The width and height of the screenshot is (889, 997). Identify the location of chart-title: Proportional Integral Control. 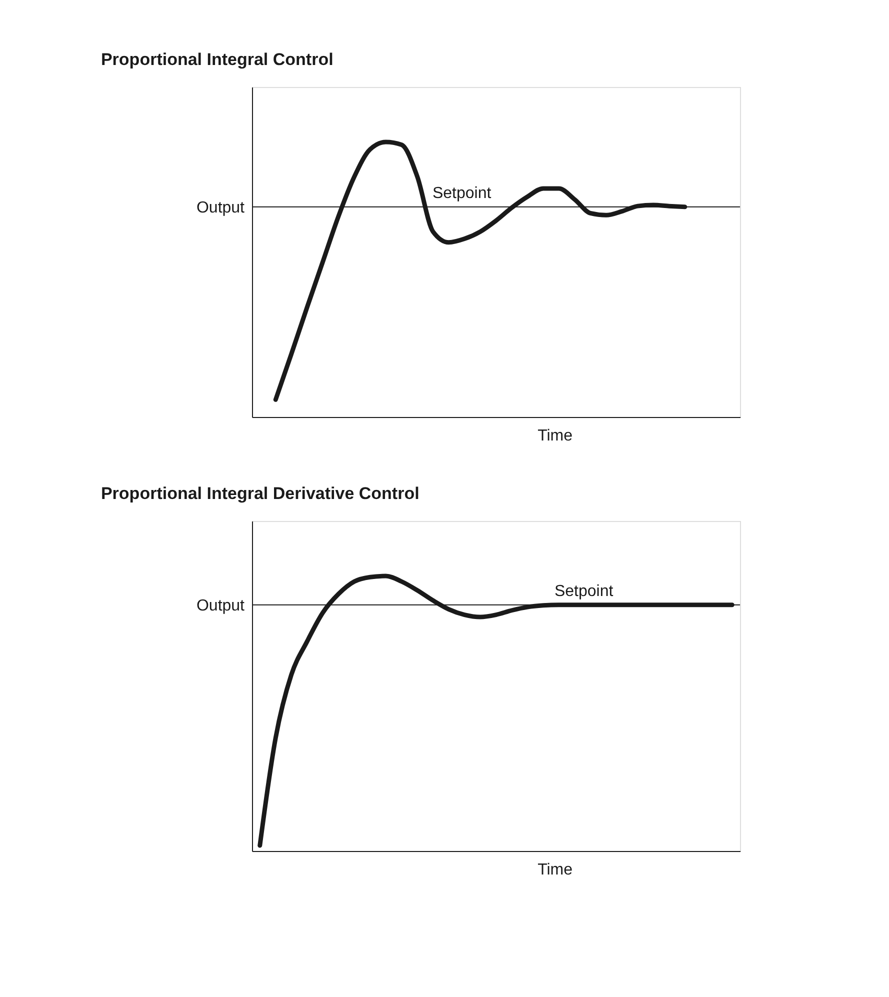
(217, 59).